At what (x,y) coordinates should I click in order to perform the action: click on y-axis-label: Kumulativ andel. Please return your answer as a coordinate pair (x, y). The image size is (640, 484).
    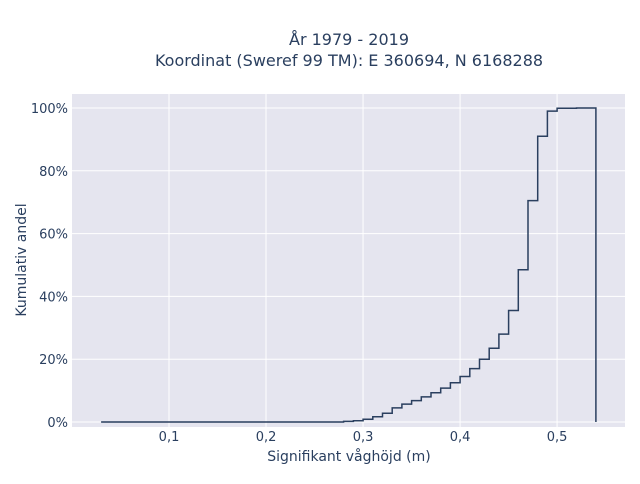
    Looking at the image, I should click on (22, 259).